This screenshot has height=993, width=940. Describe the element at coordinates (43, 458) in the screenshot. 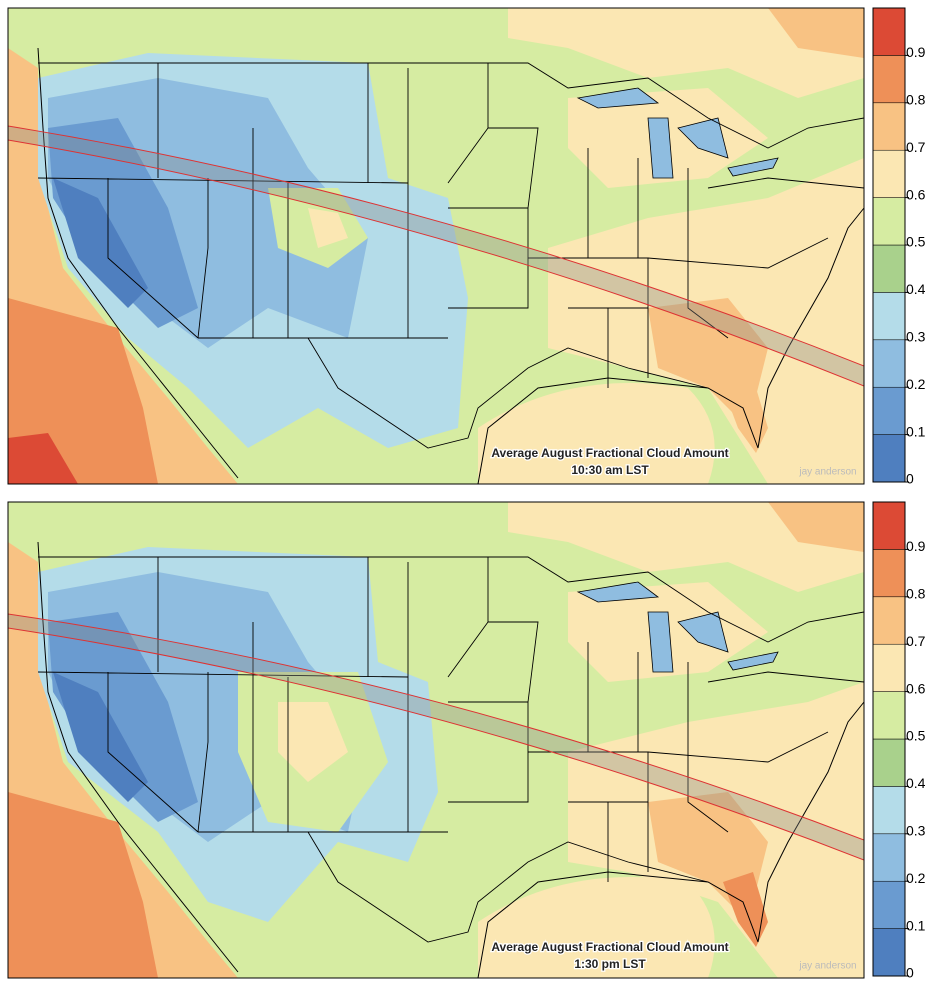

I see `pacific-red` at that location.